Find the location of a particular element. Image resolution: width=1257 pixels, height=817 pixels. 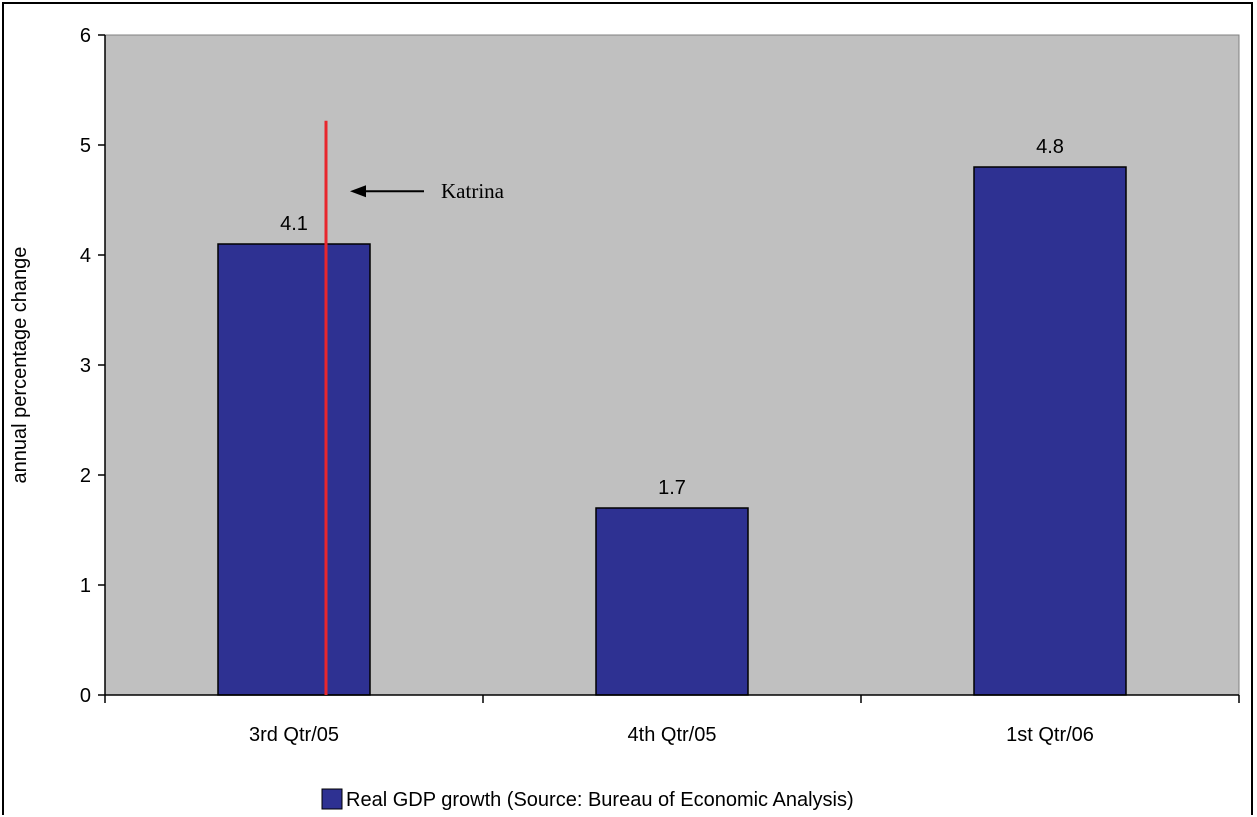

y-tick-label: 6 is located at coordinates (85, 36).